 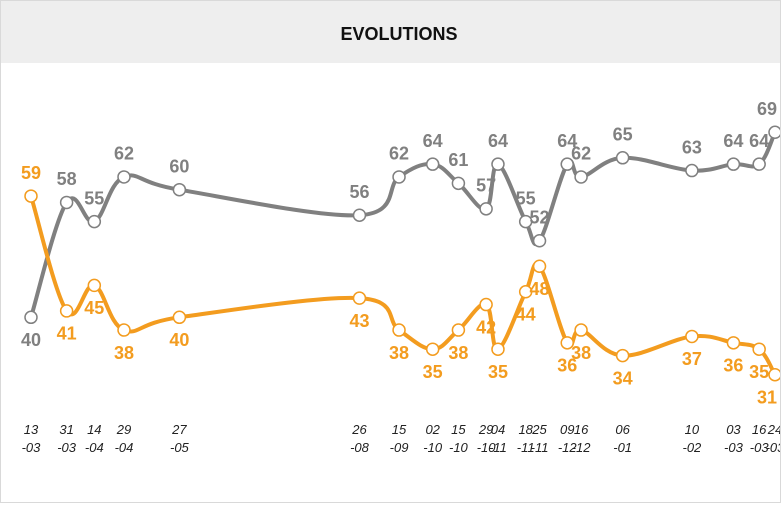 What do you see at coordinates (399, 447) in the screenshot?
I see `x-tick-month: -09` at bounding box center [399, 447].